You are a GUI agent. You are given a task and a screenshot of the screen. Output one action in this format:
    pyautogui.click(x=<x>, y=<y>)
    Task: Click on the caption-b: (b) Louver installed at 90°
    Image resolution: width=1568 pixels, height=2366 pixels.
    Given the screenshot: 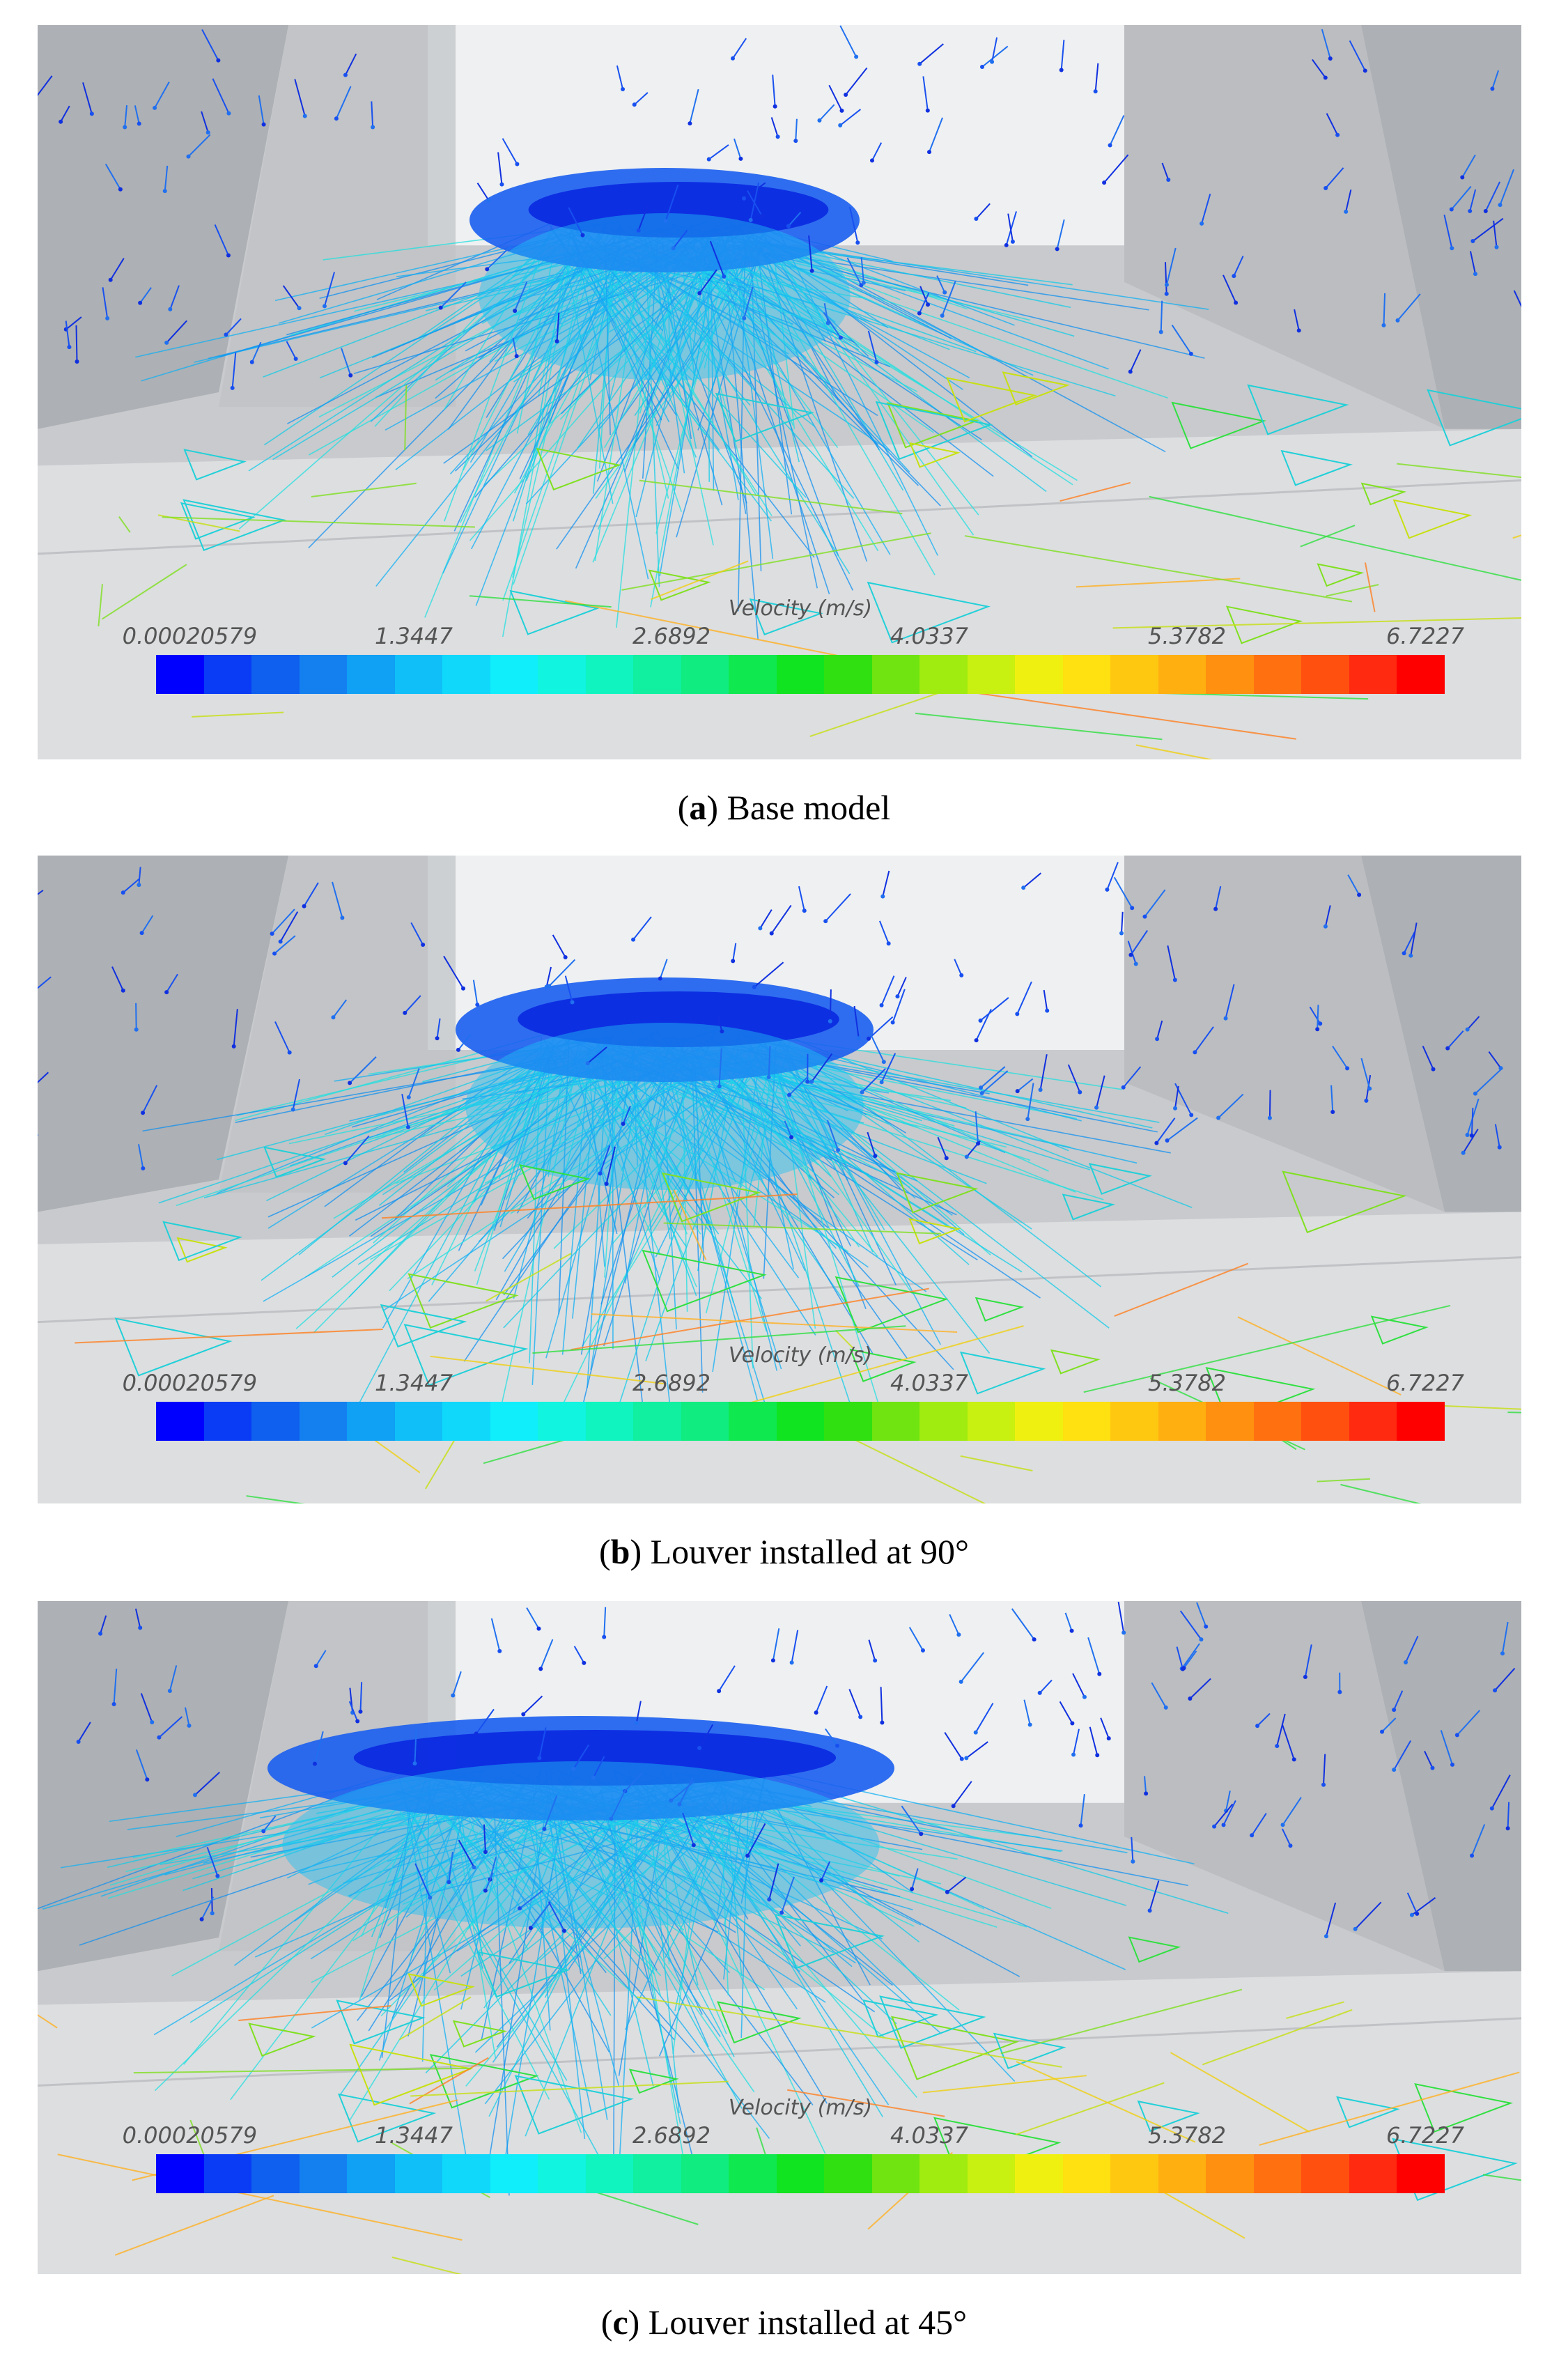 What is the action you would take?
    pyautogui.click(x=784, y=1551)
    